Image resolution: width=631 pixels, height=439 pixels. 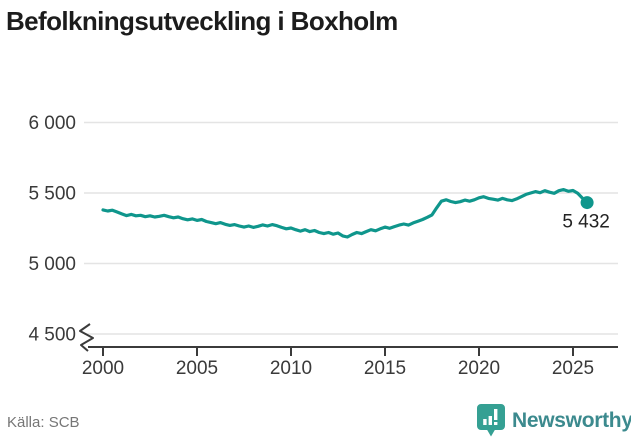 I want to click on y-axis-tick-labels: 4 500 5 000 5 500 6 000, so click(x=52, y=229).